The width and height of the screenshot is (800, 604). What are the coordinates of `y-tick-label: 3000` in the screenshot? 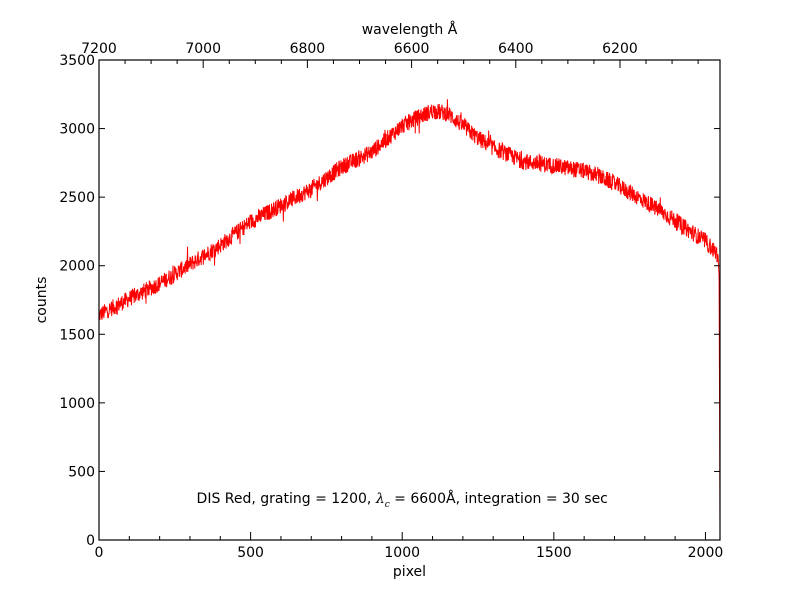 It's located at (77, 130).